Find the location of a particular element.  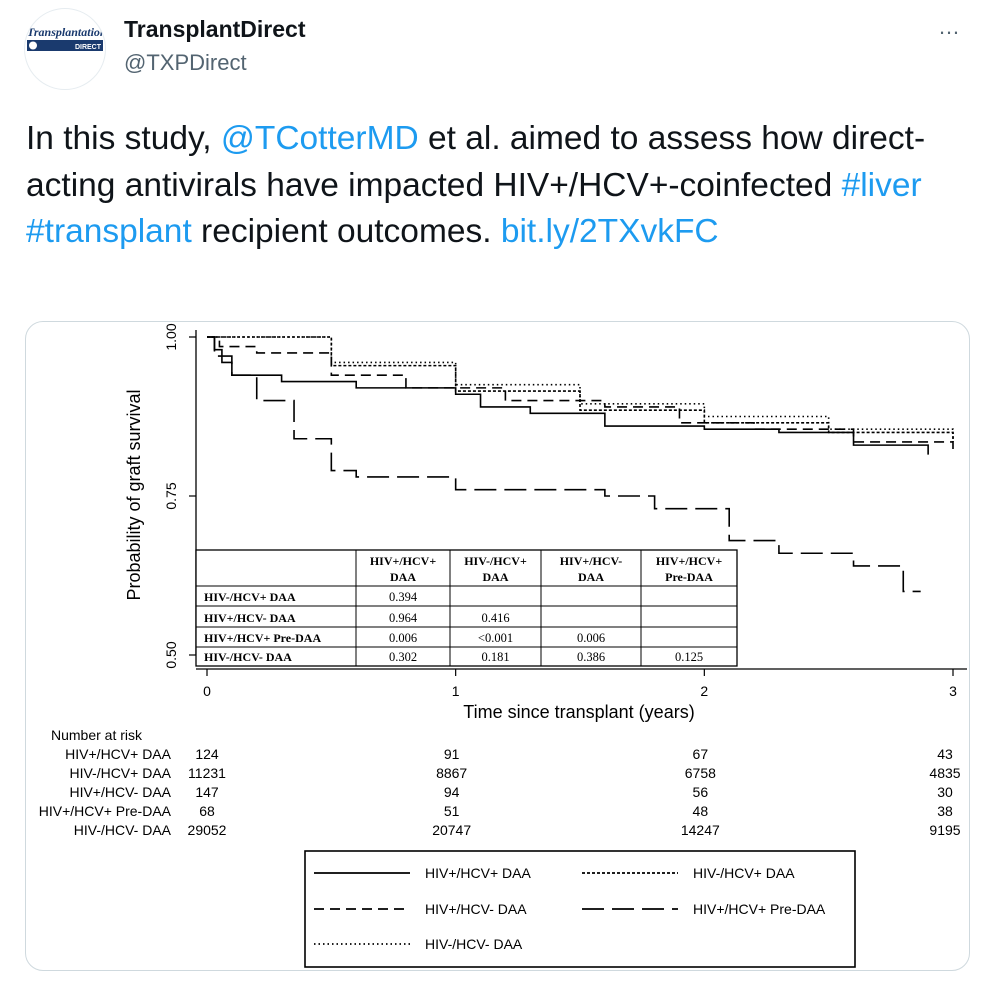

tweet-link: #transplant is located at coordinates (109, 231).